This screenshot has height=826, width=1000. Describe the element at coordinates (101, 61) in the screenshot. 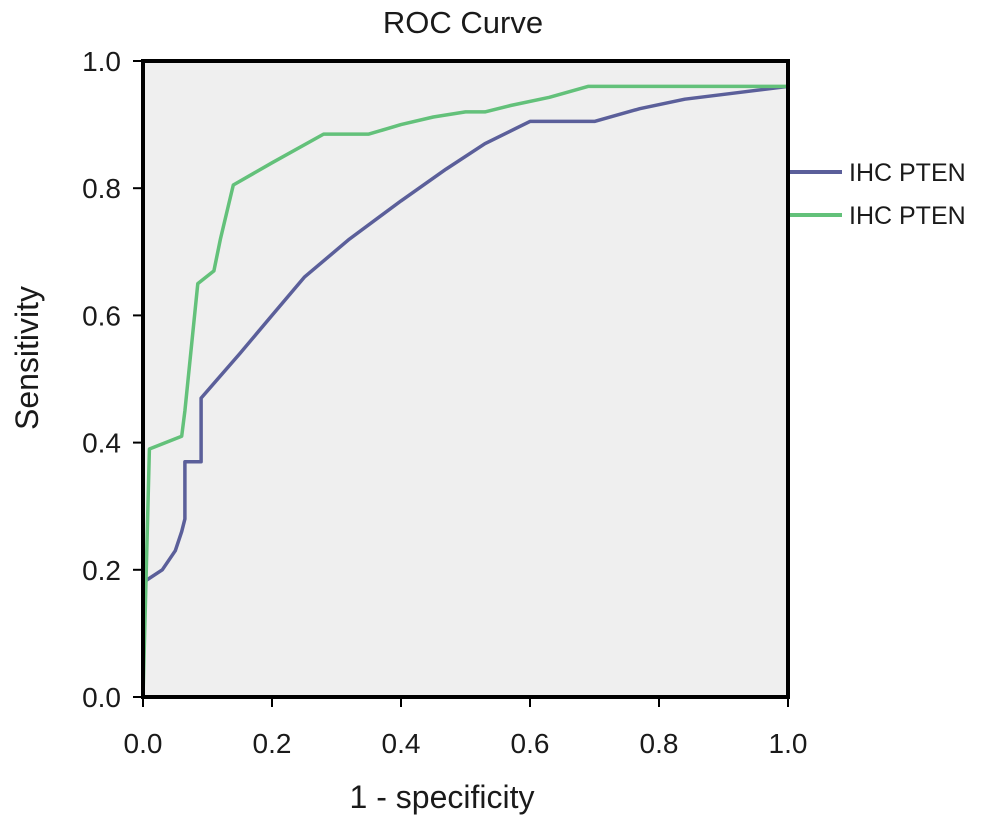

I see `y-tick-label: 1.0` at that location.